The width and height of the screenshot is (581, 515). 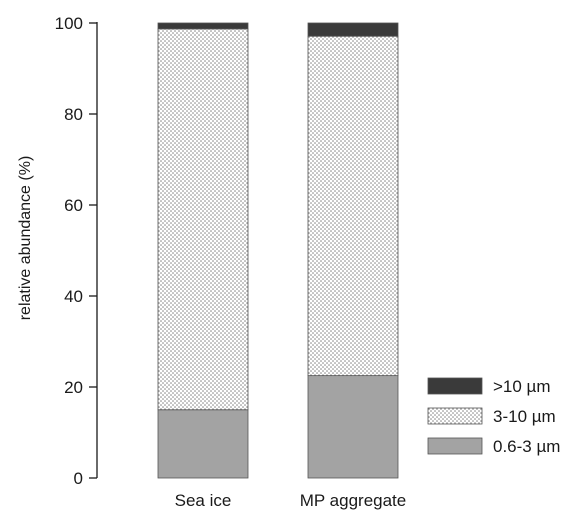 What do you see at coordinates (73, 296) in the screenshot?
I see `y-tick-label-2: 40` at bounding box center [73, 296].